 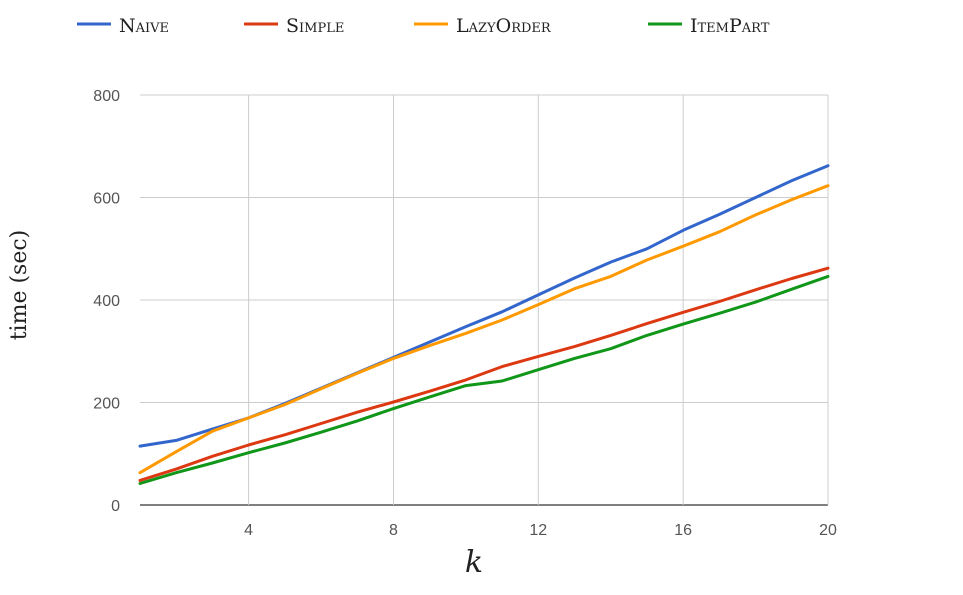 What do you see at coordinates (144, 26) in the screenshot?
I see `legend-label: Naive` at bounding box center [144, 26].